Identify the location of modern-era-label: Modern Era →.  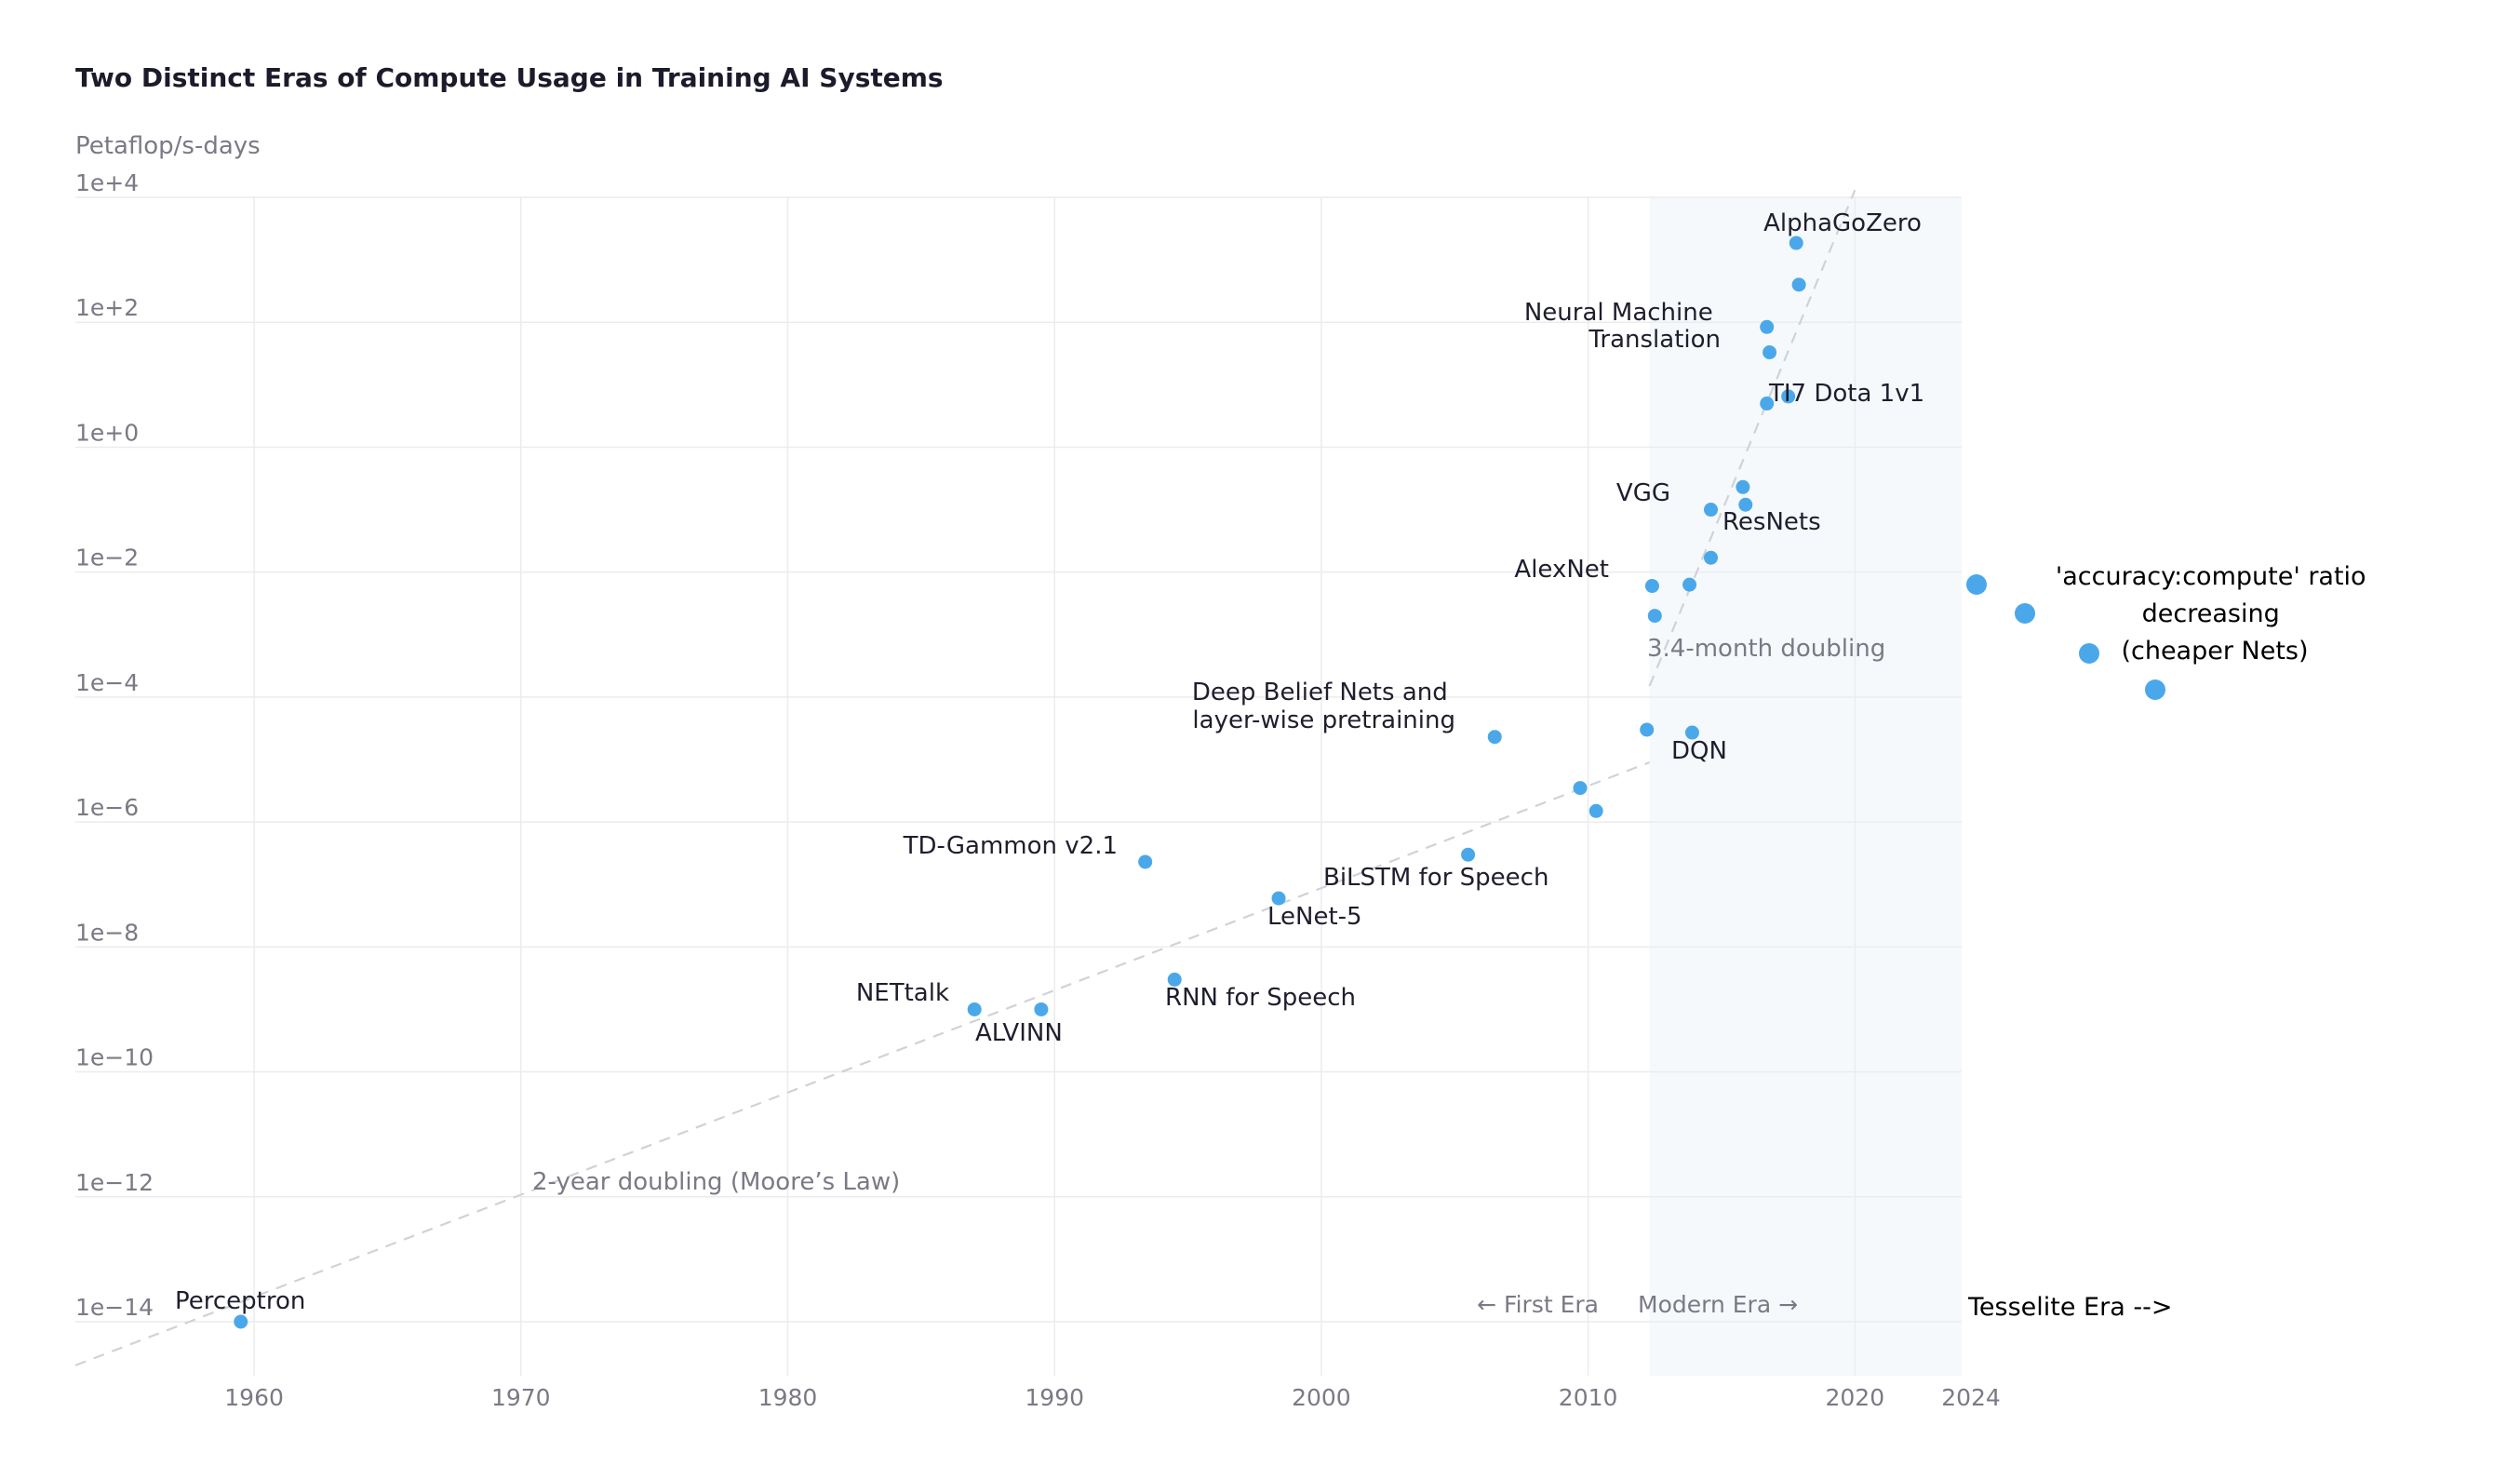
(1718, 1304).